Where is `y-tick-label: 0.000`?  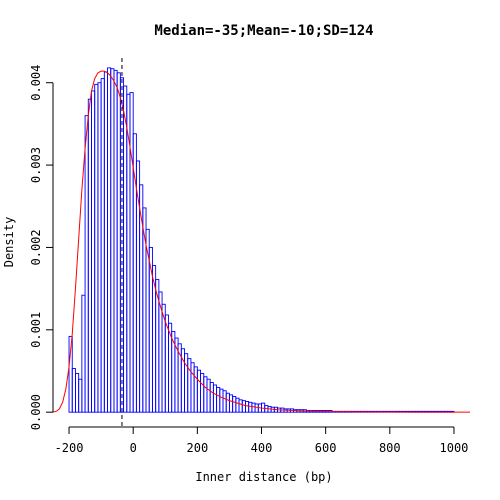
y-tick-label: 0.000 is located at coordinates (36, 412).